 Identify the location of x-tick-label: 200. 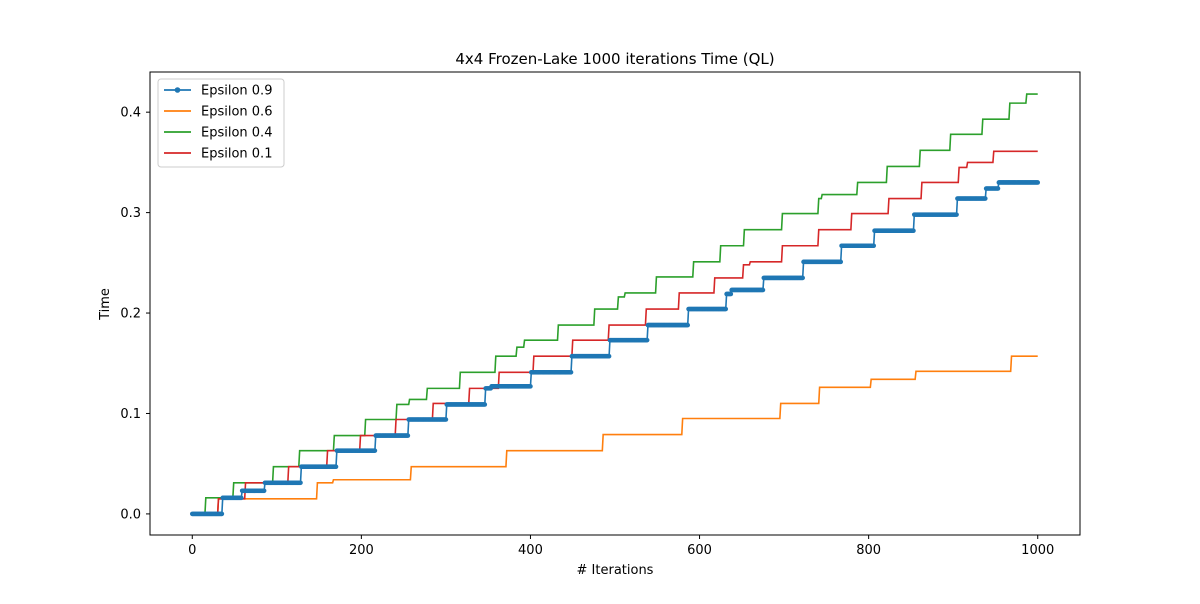
(361, 550).